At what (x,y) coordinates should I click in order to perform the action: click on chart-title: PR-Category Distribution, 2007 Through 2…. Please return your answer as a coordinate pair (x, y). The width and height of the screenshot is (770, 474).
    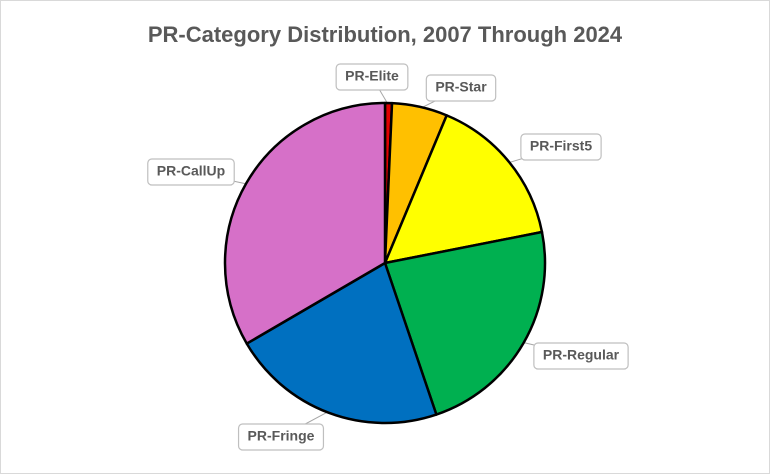
    Looking at the image, I should click on (385, 34).